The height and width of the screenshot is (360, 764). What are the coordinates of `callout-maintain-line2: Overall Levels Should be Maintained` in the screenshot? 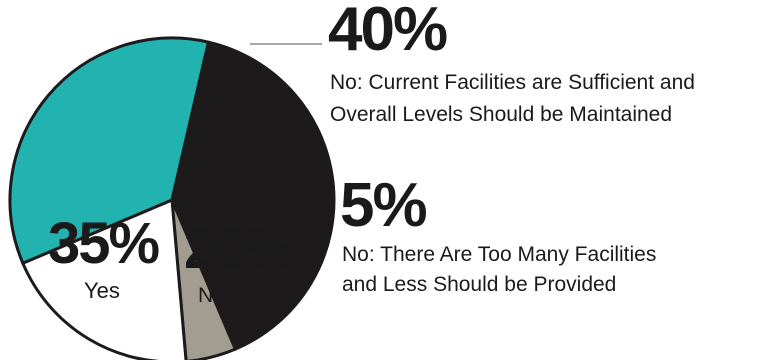 It's located at (501, 114).